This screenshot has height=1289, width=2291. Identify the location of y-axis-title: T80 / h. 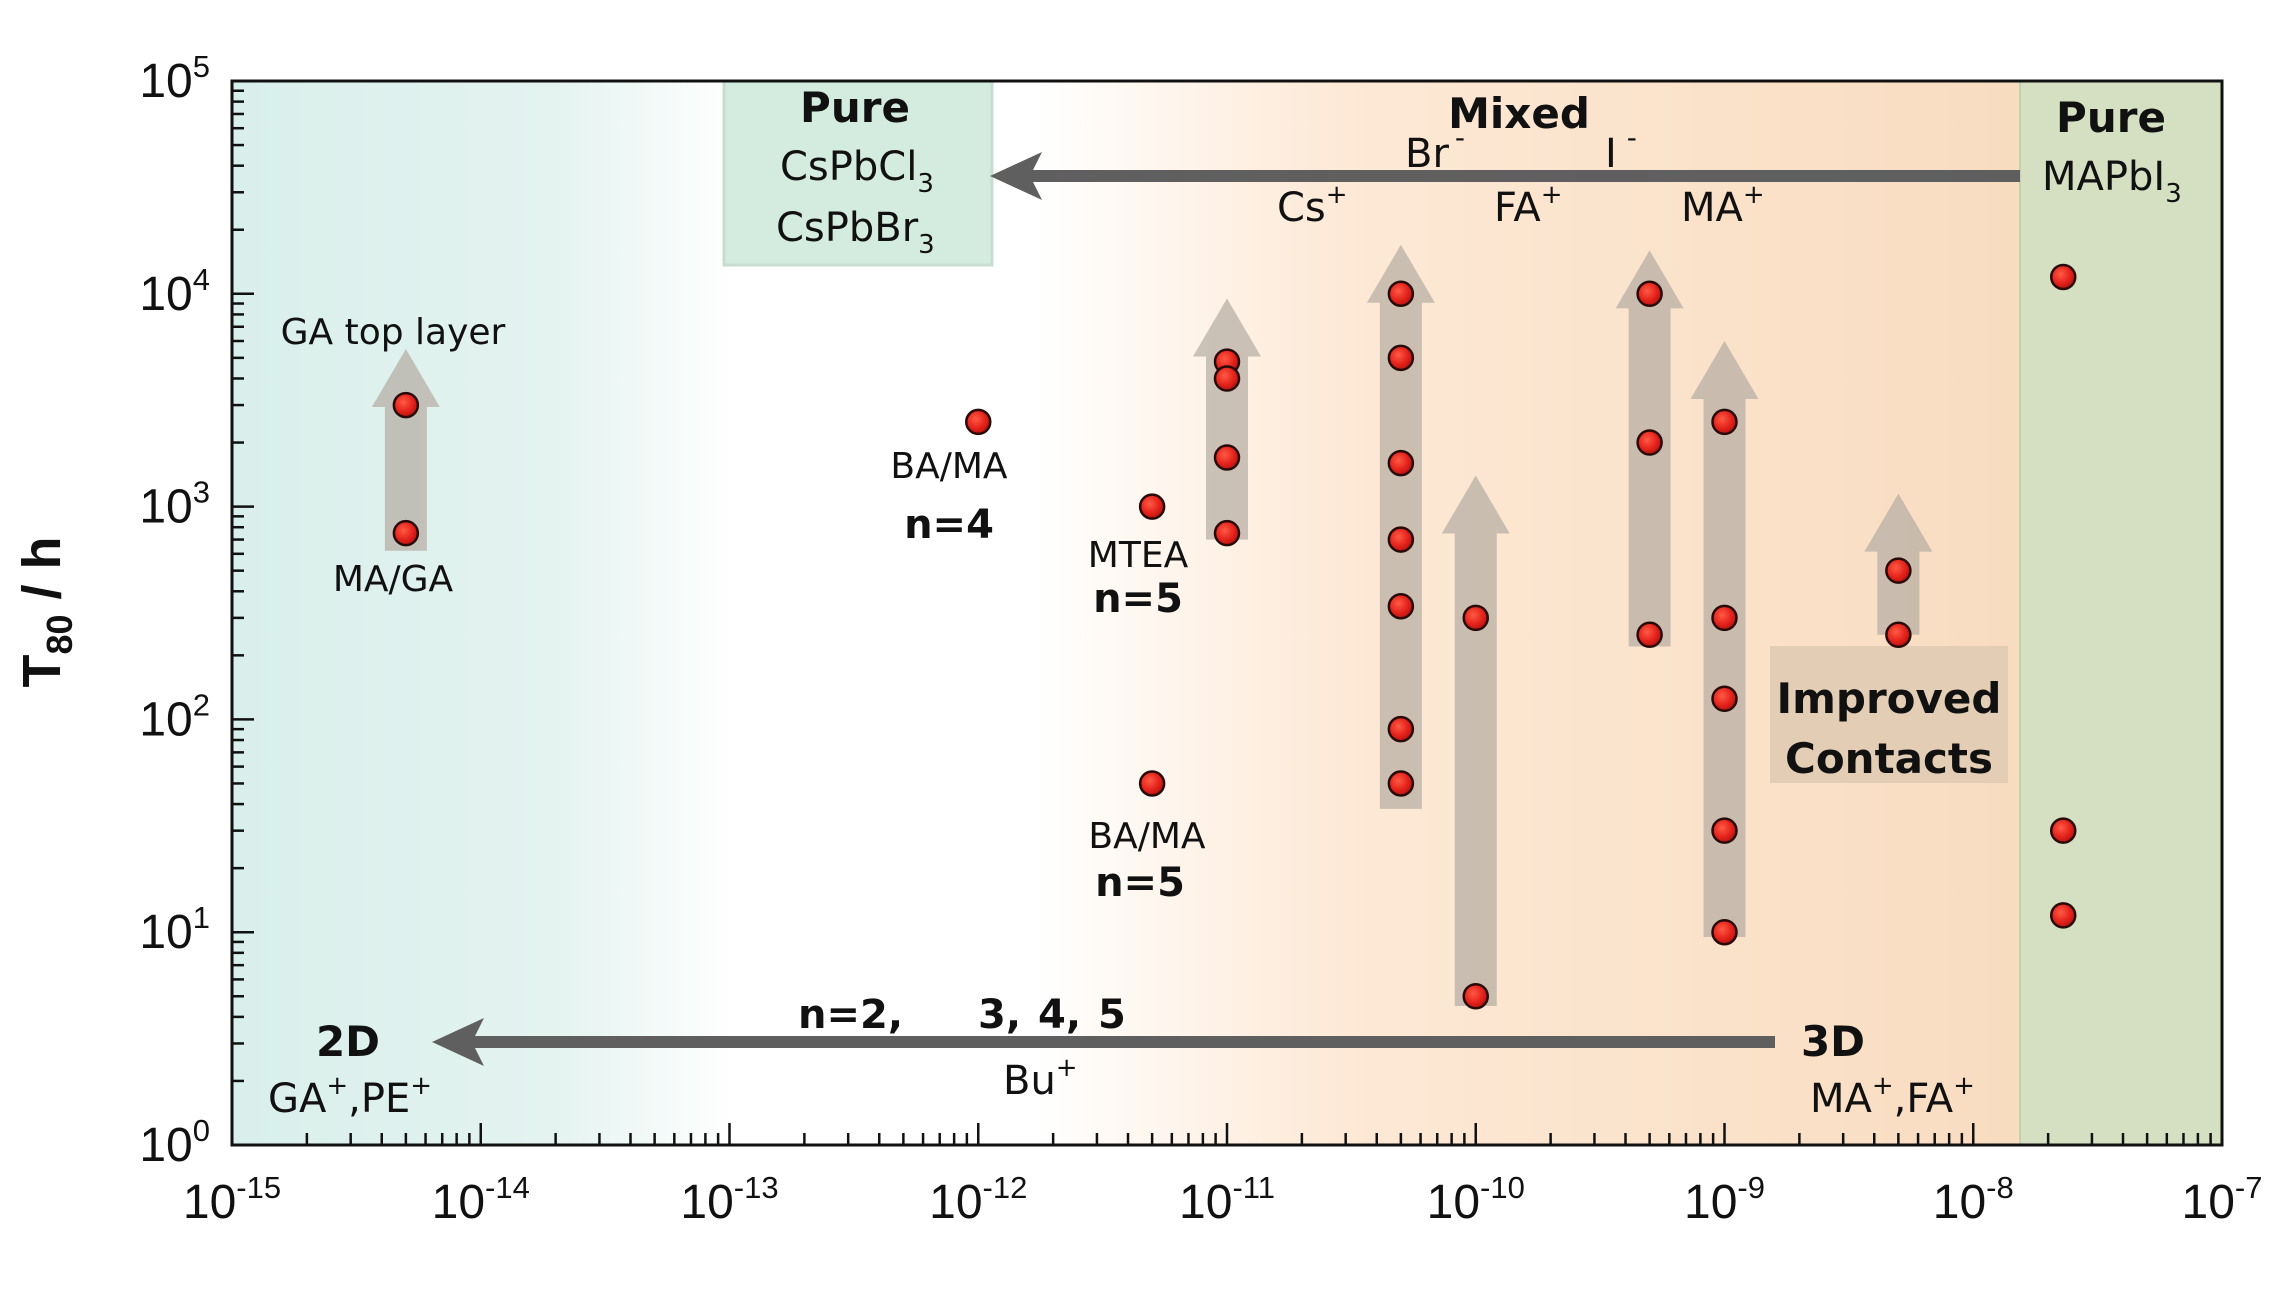
(46, 611).